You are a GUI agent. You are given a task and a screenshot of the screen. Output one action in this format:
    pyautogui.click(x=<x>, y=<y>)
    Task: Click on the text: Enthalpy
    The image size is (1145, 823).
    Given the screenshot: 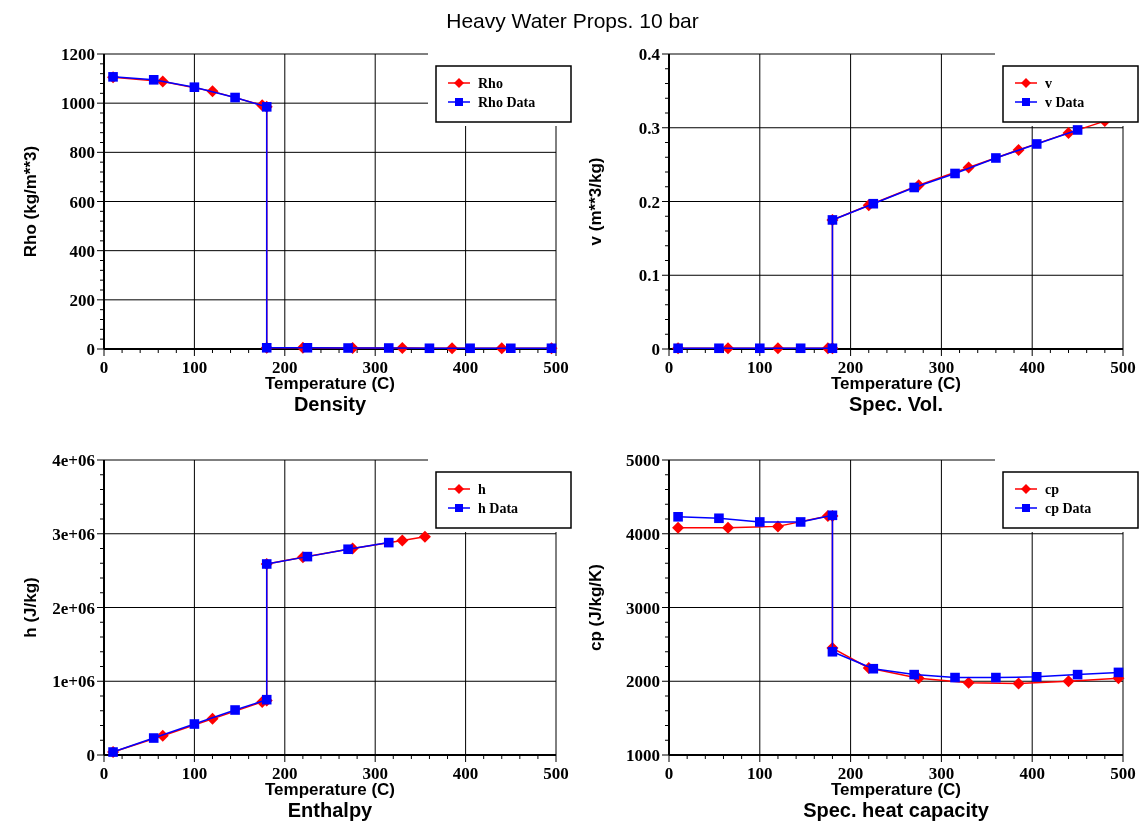 What is the action you would take?
    pyautogui.click(x=330, y=810)
    